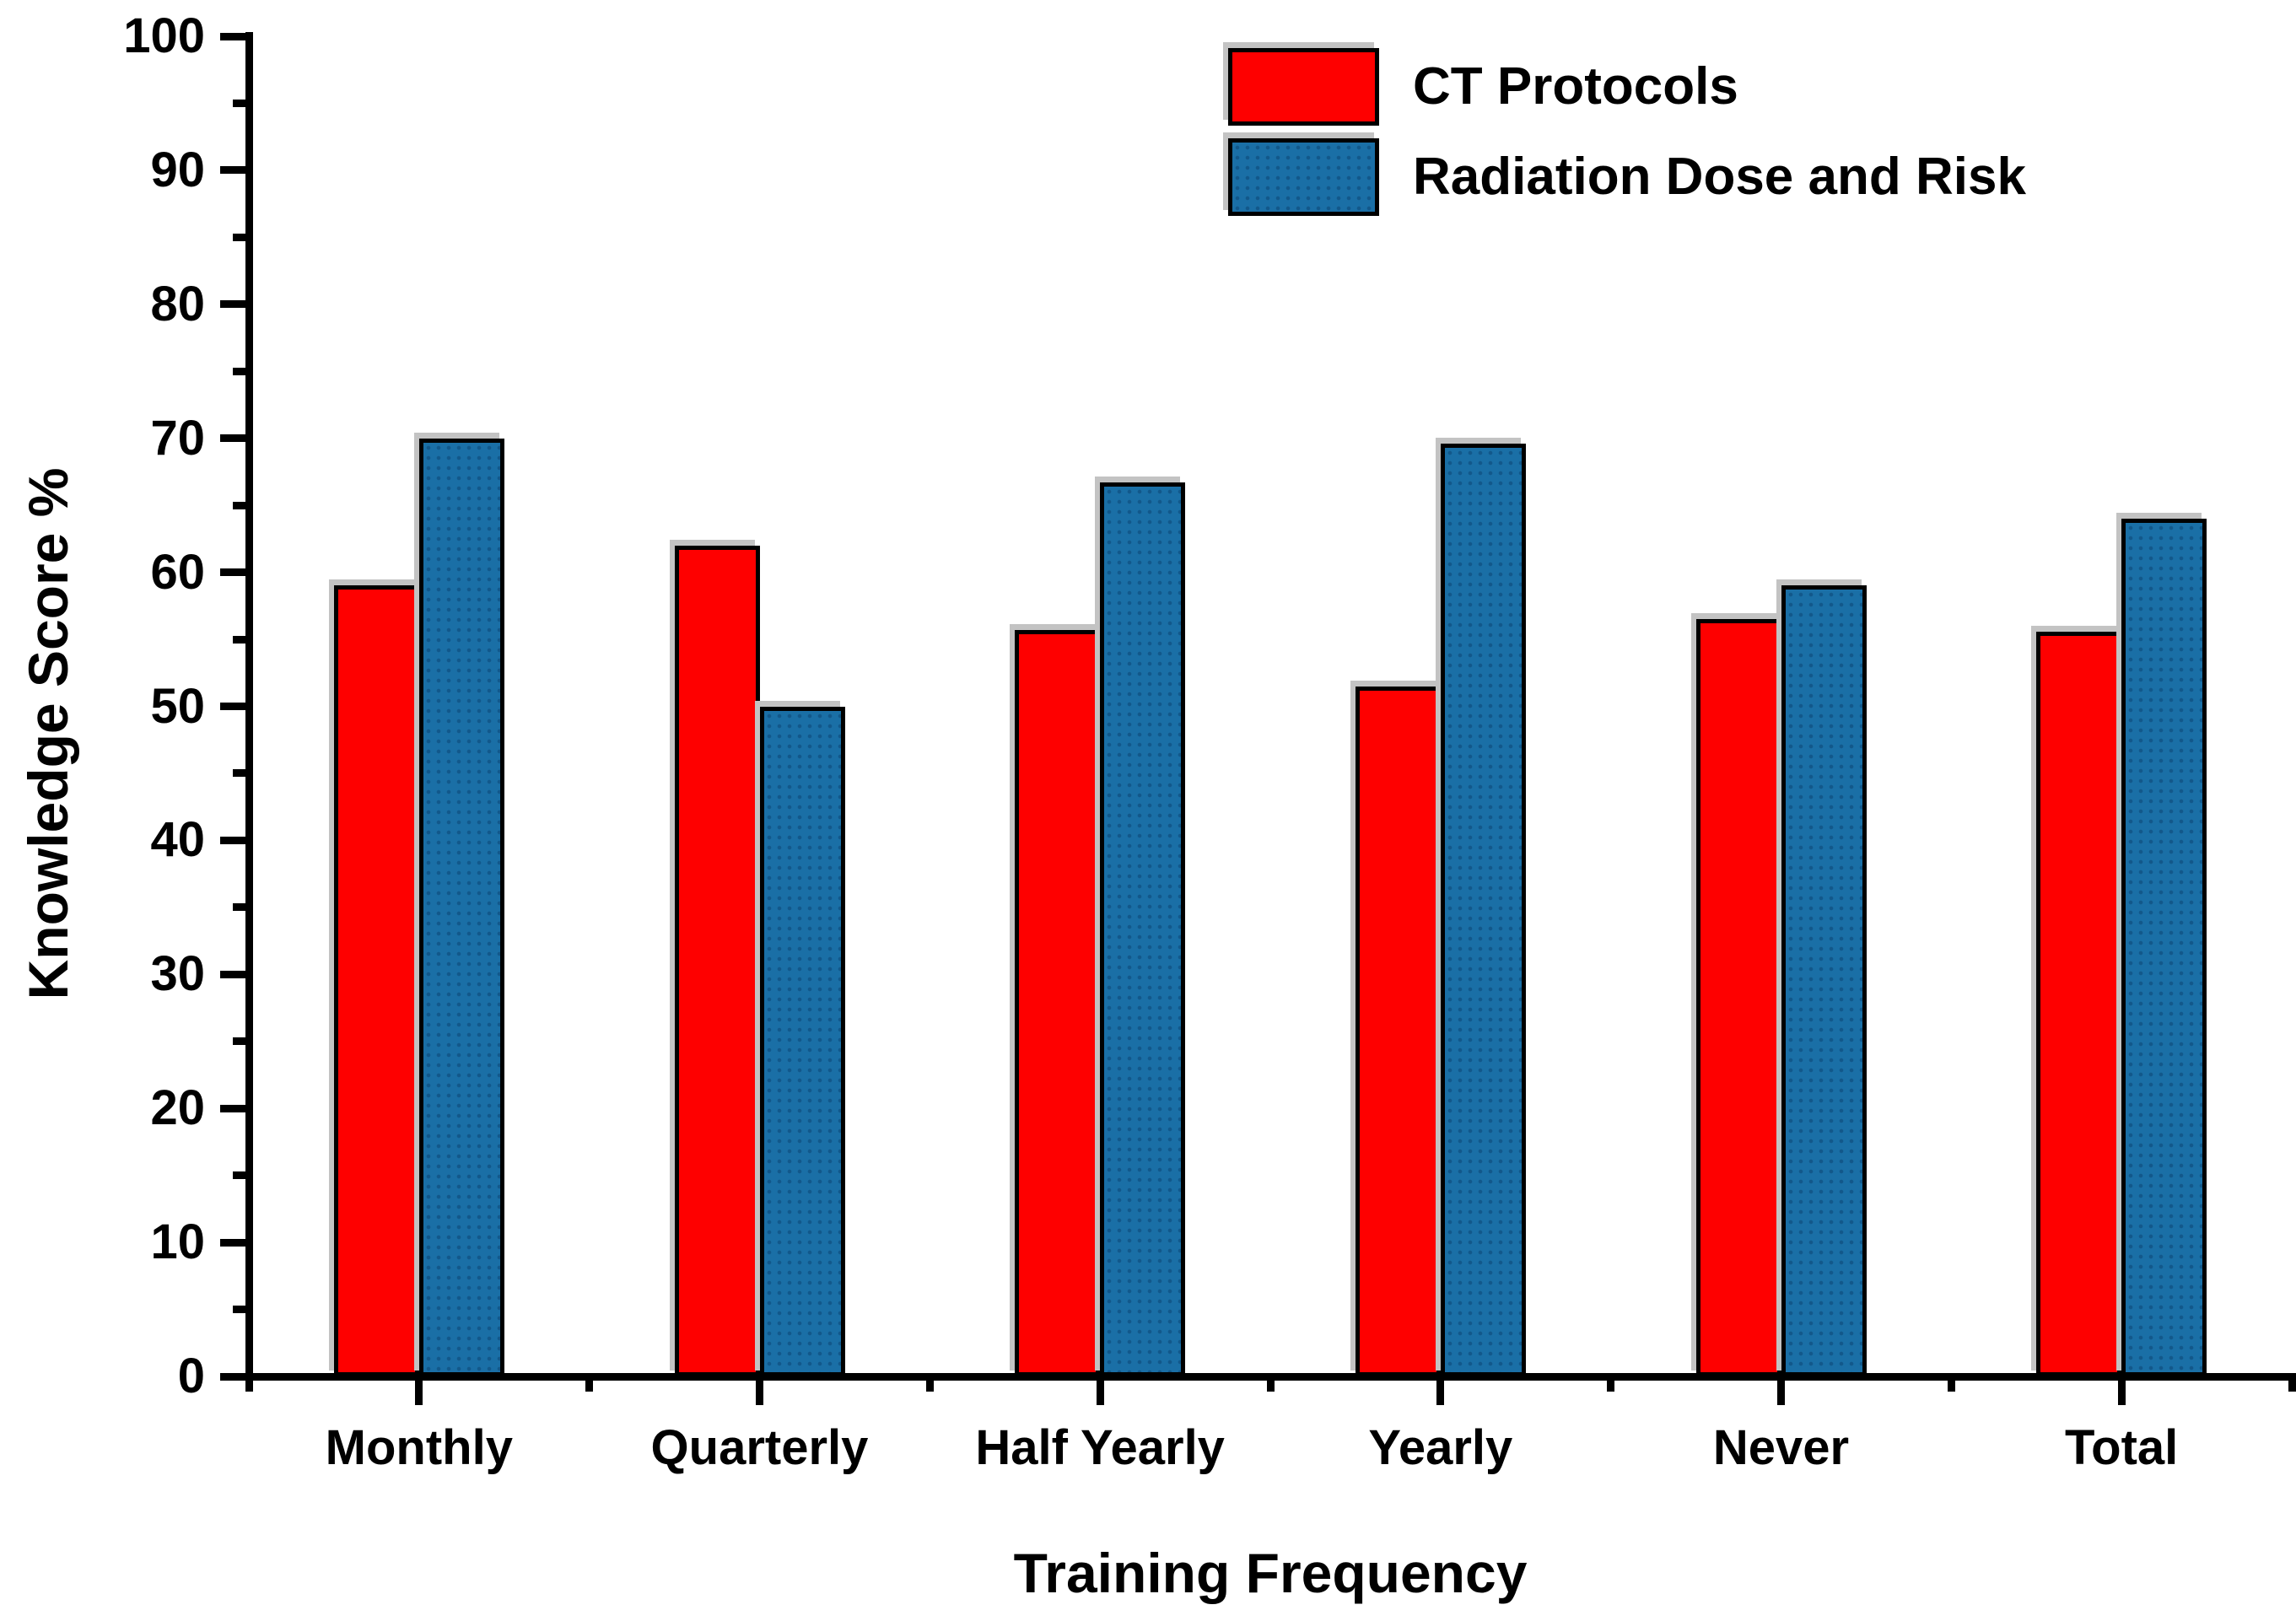 The width and height of the screenshot is (2296, 1621). I want to click on legend-label: CT Protocols, so click(1575, 86).